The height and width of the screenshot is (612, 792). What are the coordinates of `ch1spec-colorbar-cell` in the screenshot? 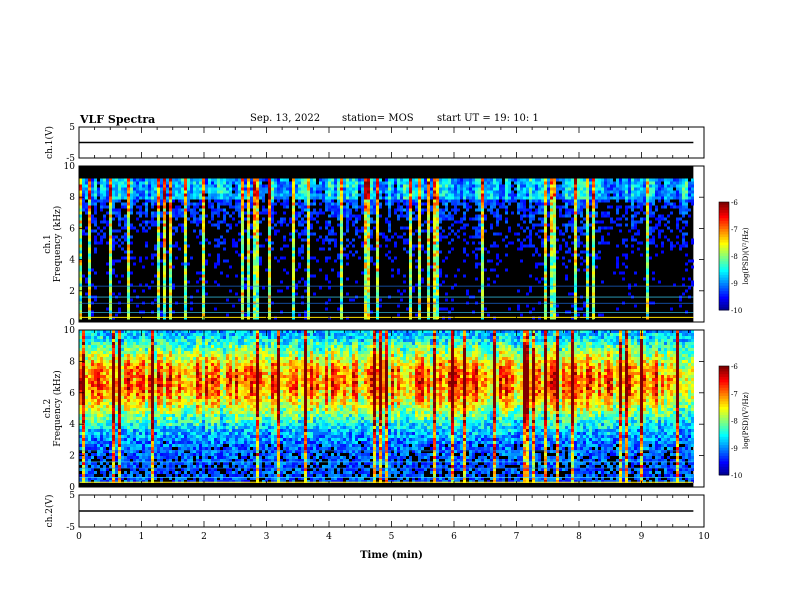 It's located at (724, 287).